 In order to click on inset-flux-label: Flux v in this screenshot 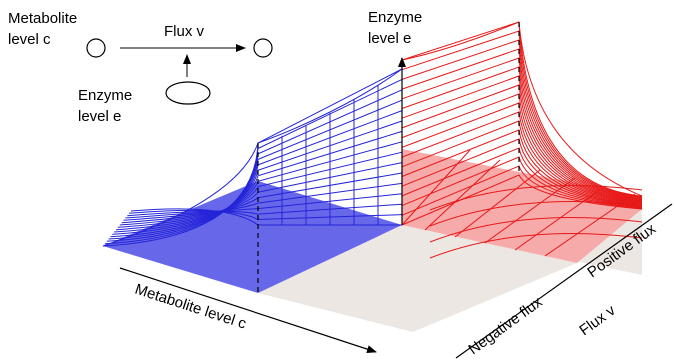, I will do `click(184, 31)`.